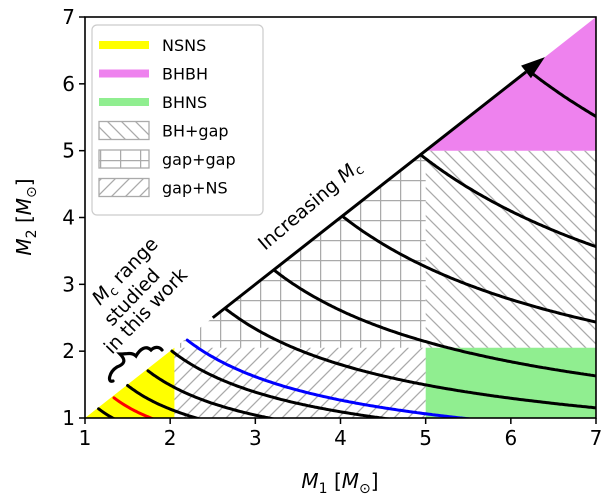 The image size is (606, 496). What do you see at coordinates (339, 482) in the screenshot?
I see `x-axis-title: M1 [M⊙]` at bounding box center [339, 482].